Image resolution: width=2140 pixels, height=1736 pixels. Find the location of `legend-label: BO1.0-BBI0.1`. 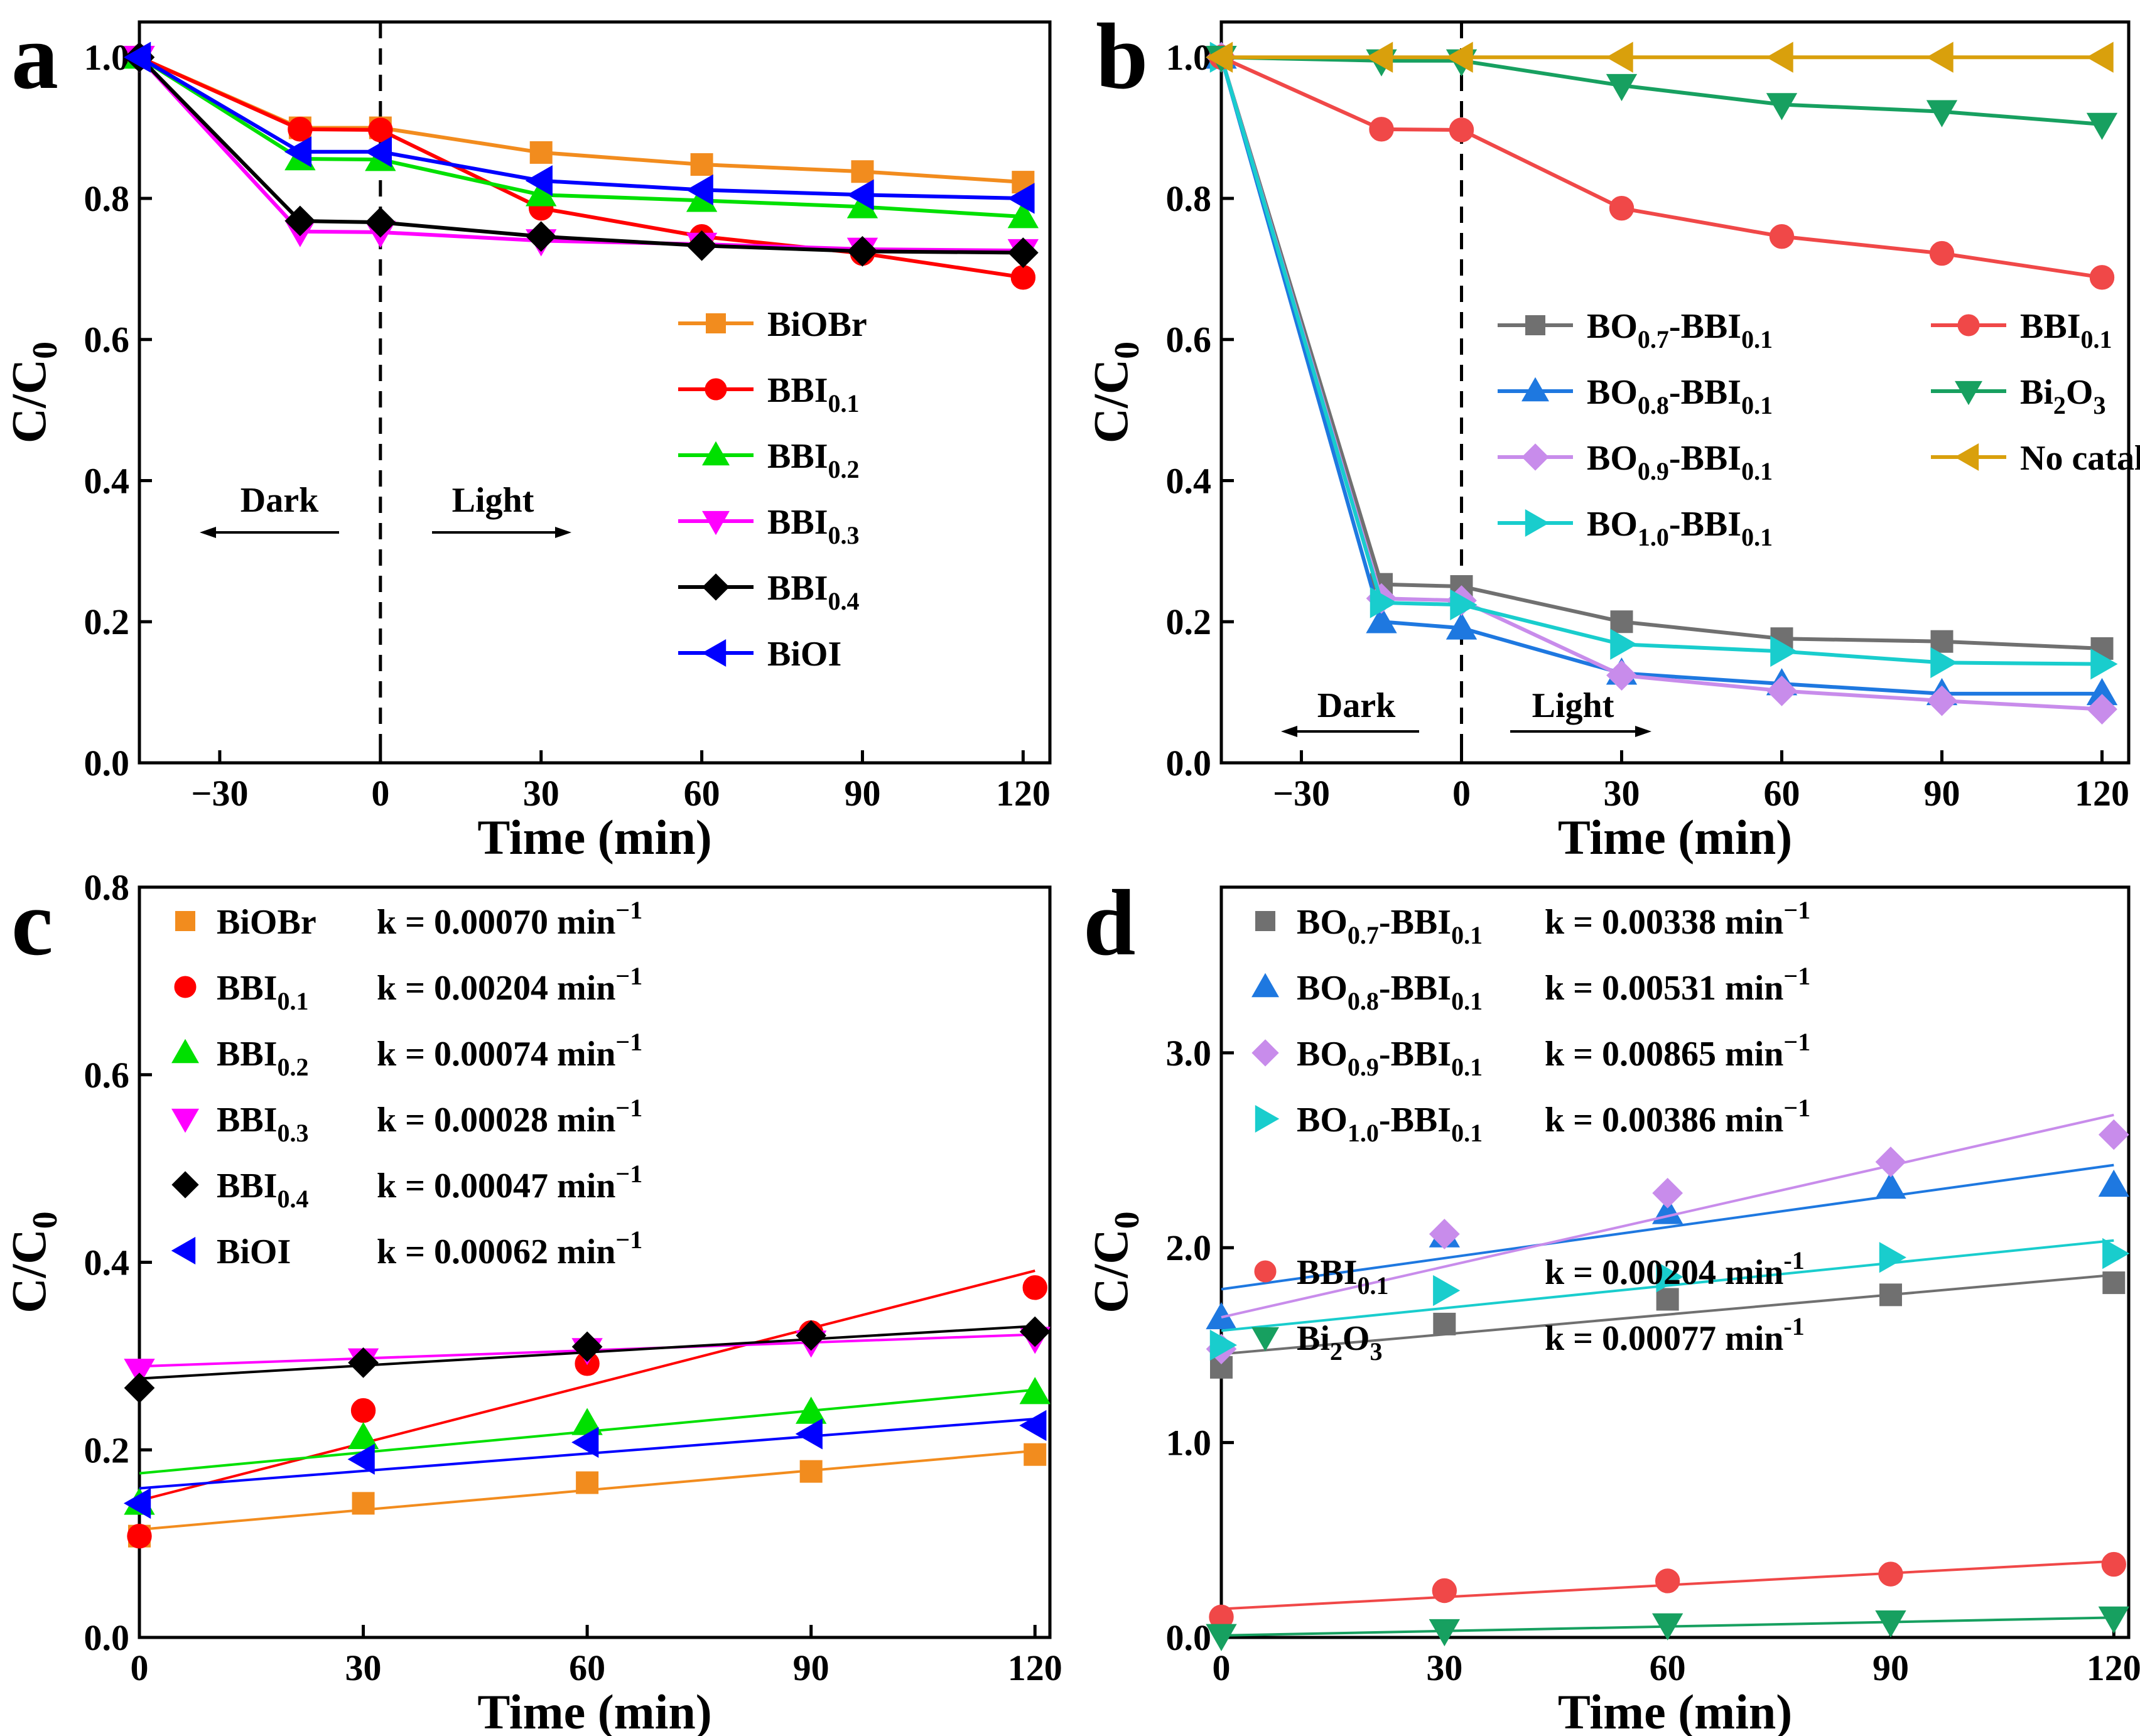

legend-label: BO1.0-BBI0.1 is located at coordinates (1390, 1124).